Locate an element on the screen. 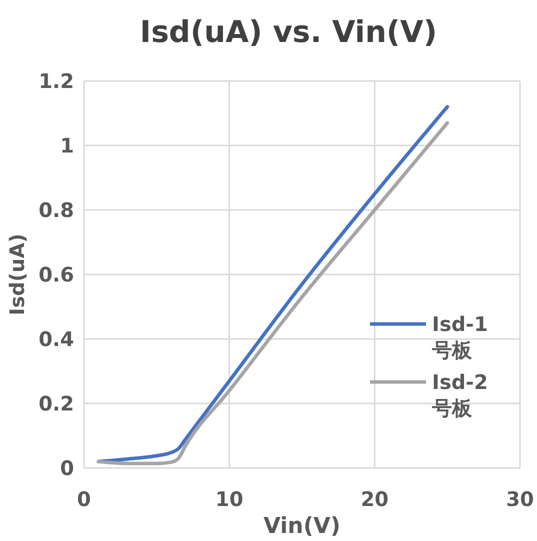 The height and width of the screenshot is (541, 537). y-tick-label: 0.8 is located at coordinates (56, 210).